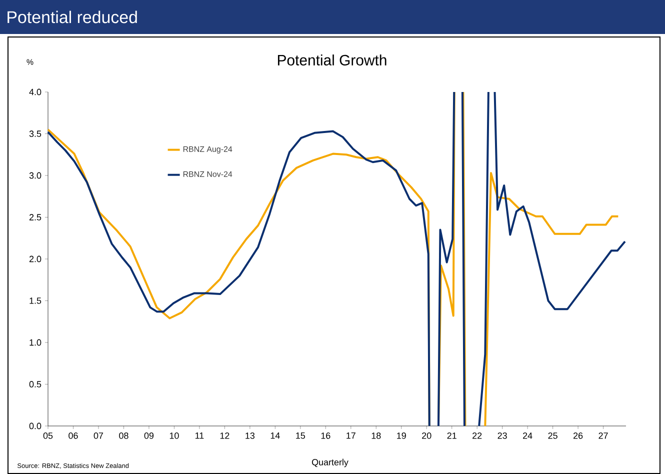  Describe the element at coordinates (332, 60) in the screenshot. I see `chart-subtitle: Potential Growth` at that location.